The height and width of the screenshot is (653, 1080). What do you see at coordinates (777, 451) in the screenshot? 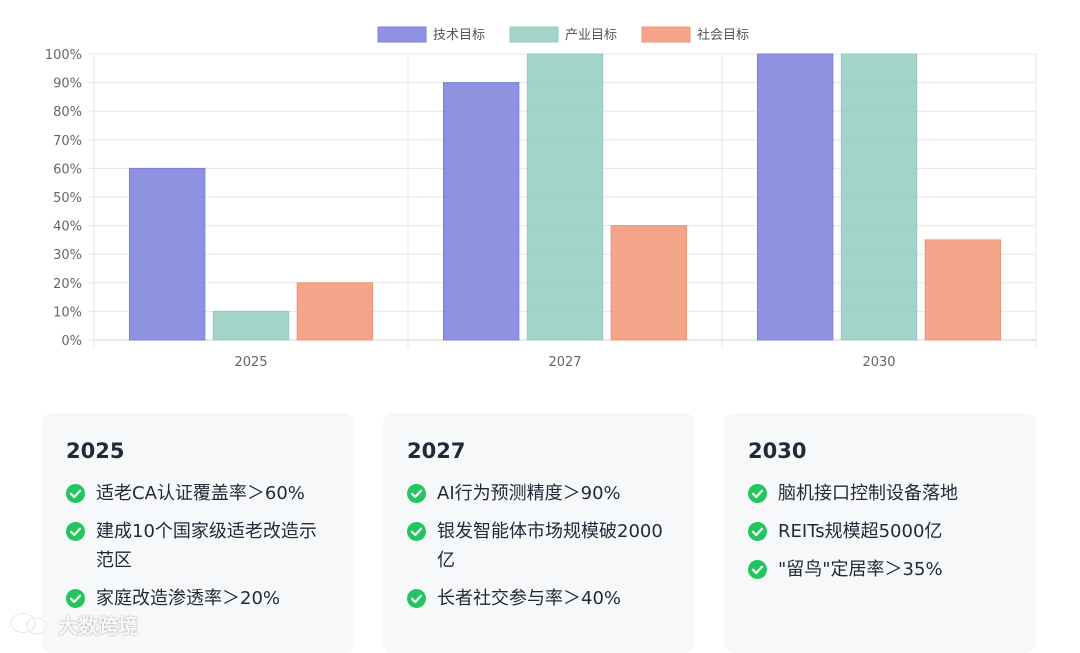
I see `card-year: 2030` at bounding box center [777, 451].